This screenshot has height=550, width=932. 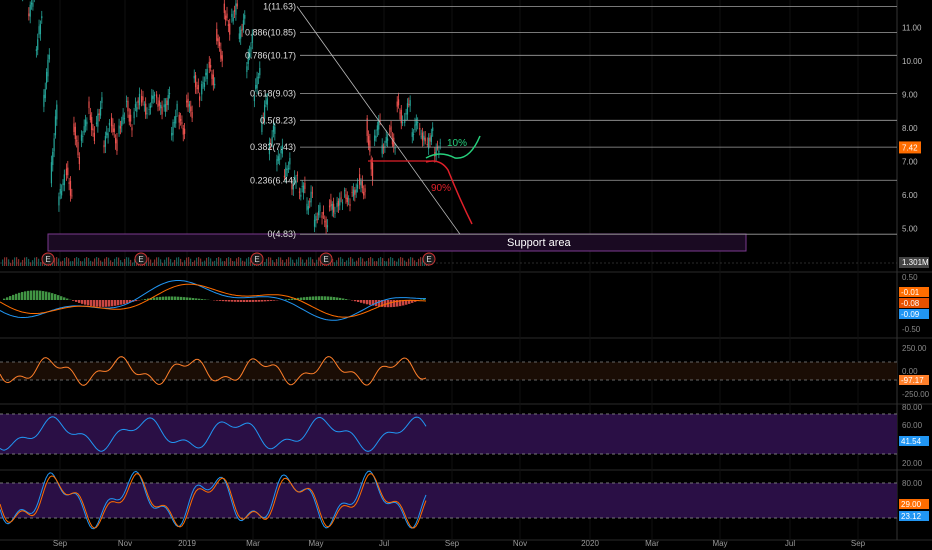 I want to click on fib-label: 0.236(6.44), so click(x=273, y=180).